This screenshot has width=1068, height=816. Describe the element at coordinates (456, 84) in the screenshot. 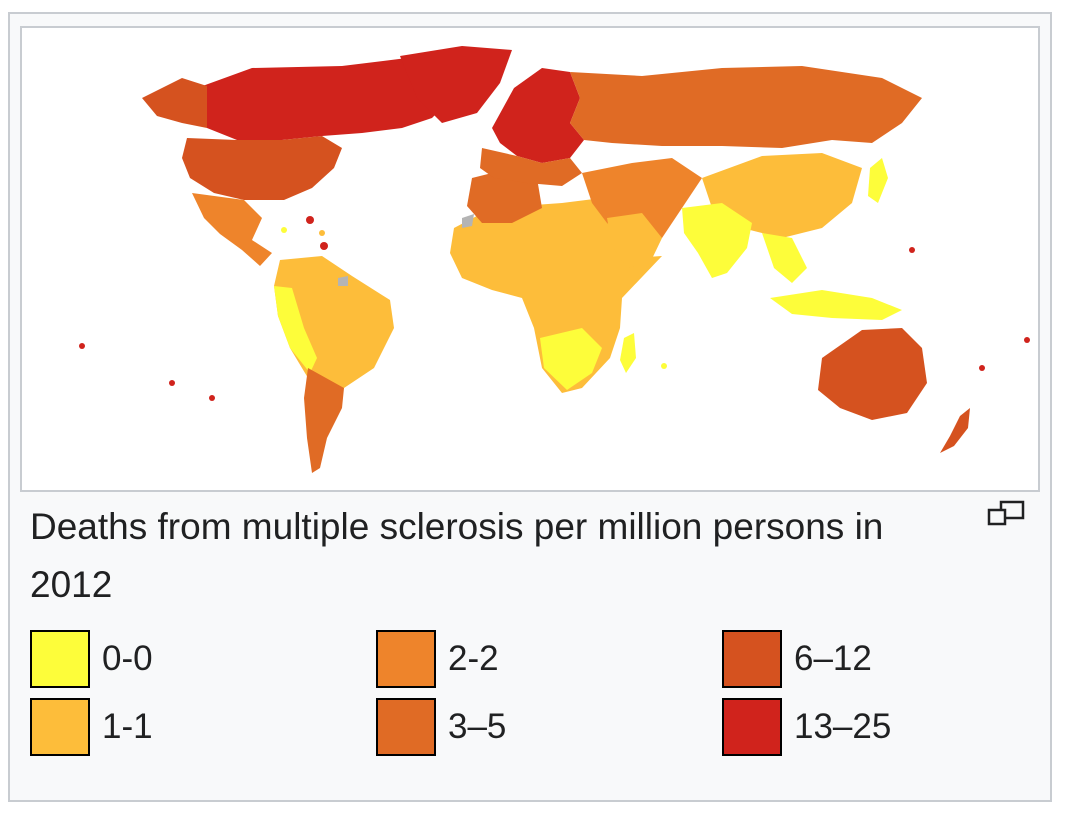

I see `region-greenland` at that location.